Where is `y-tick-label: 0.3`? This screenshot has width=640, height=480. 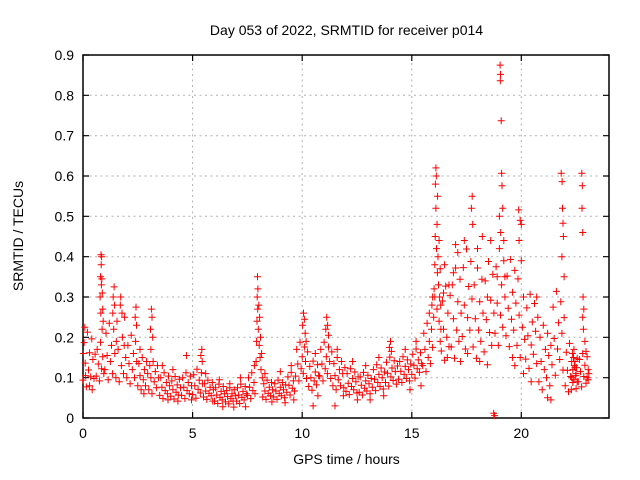 y-tick-label: 0.3 is located at coordinates (65, 297).